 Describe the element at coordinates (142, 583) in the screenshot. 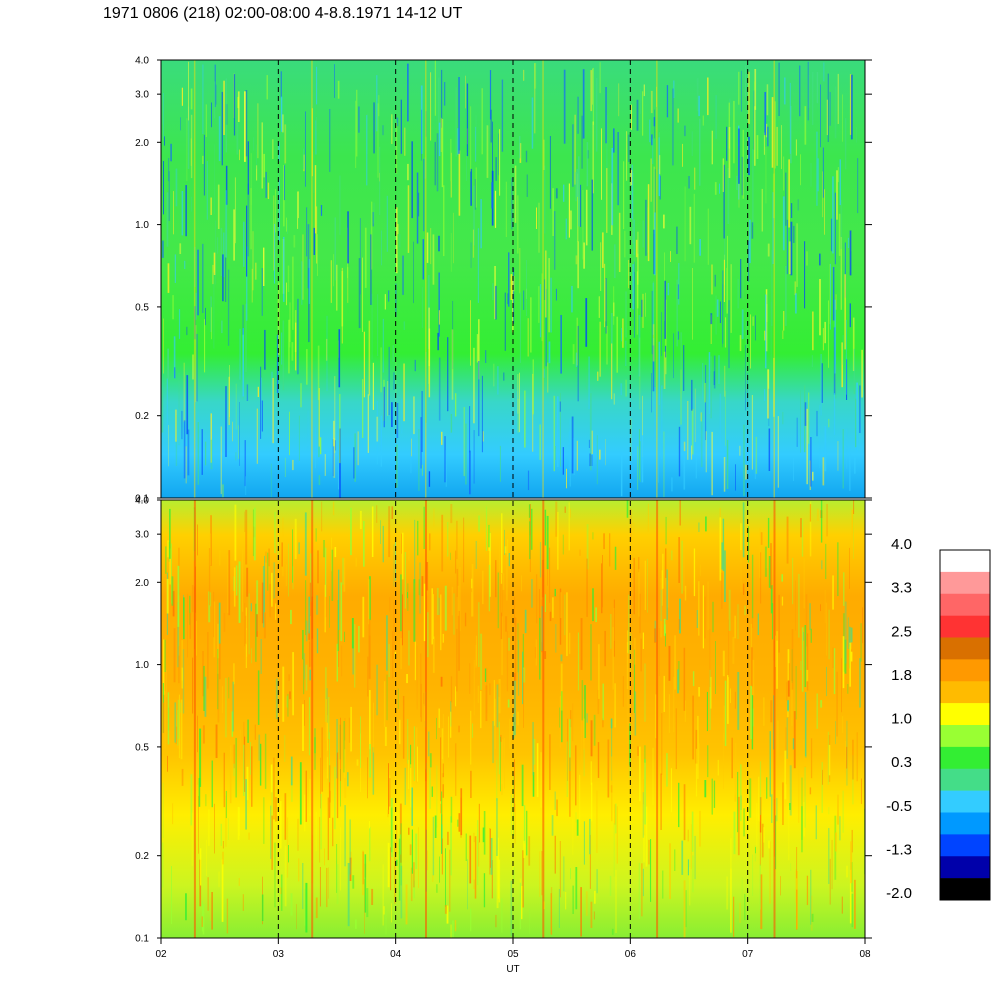

I see `y-tick-label: 2.0` at that location.